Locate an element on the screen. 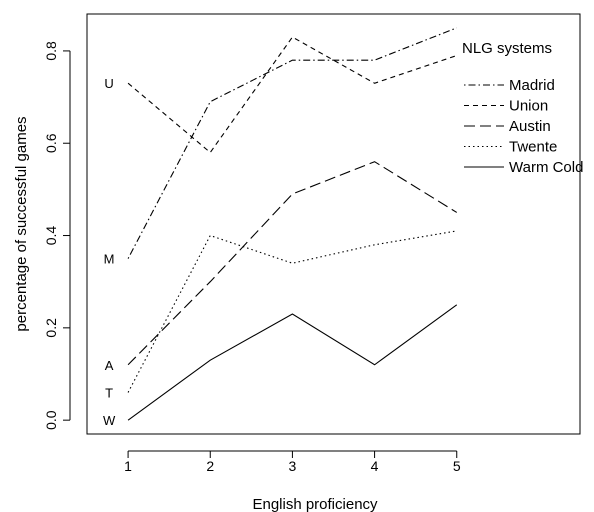 The width and height of the screenshot is (594, 512). x-axis-label: English proficiency is located at coordinates (315, 504).